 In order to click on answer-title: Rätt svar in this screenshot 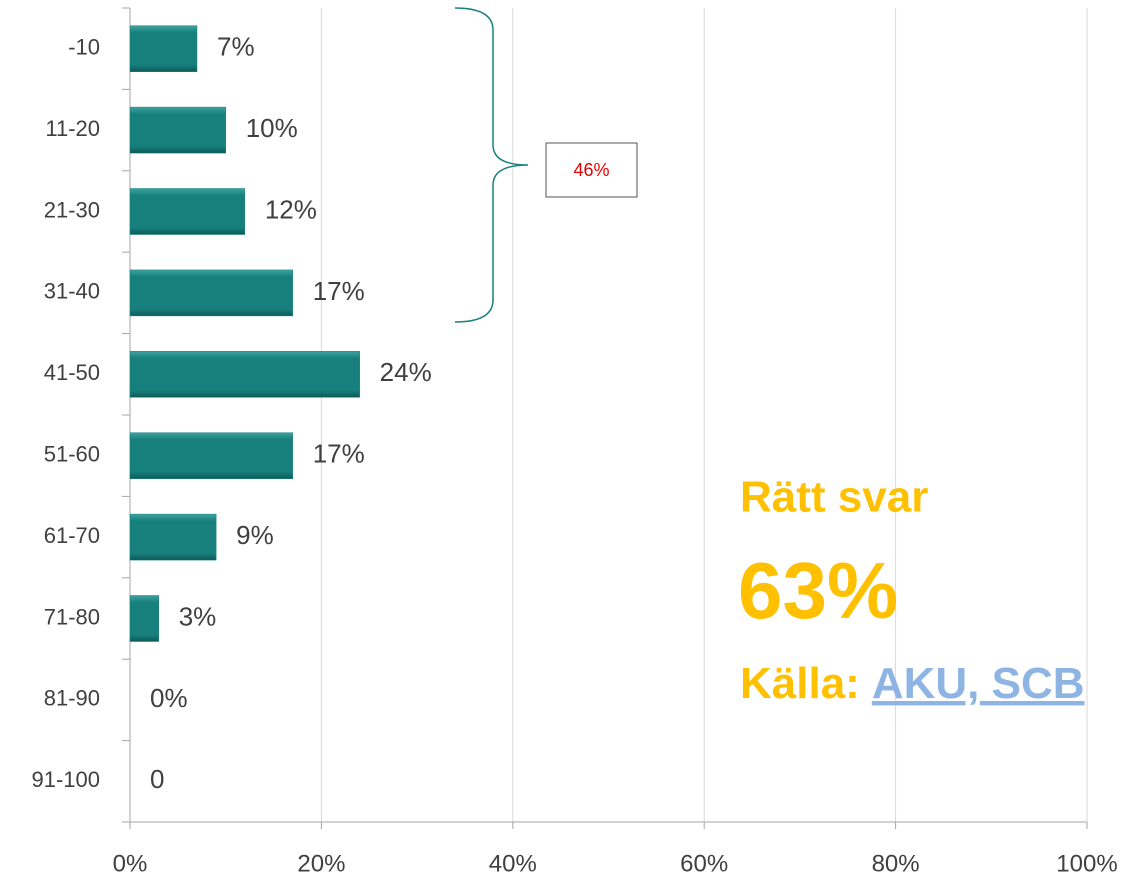, I will do `click(834, 497)`.